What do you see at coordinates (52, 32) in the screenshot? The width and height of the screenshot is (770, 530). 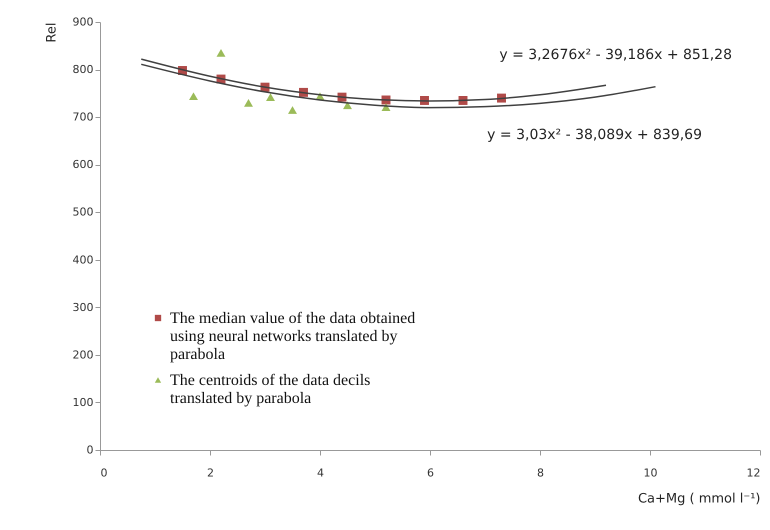 I see `y-axis-title: Rel` at bounding box center [52, 32].